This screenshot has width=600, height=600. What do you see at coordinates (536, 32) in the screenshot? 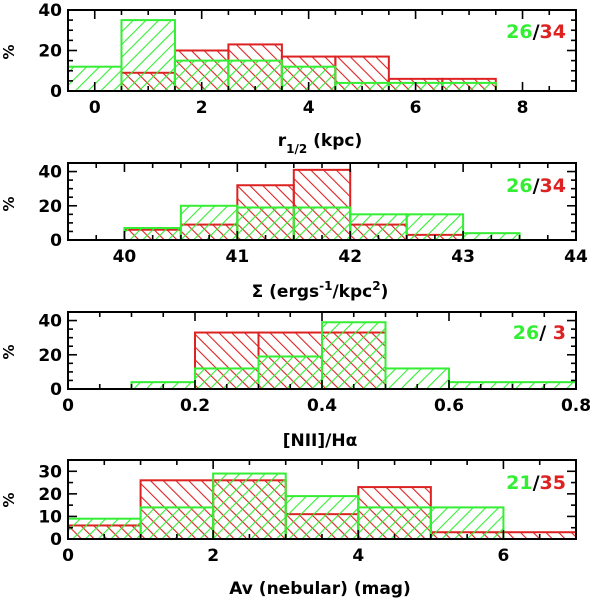
I see `panel-1-counts: 26/34` at bounding box center [536, 32].